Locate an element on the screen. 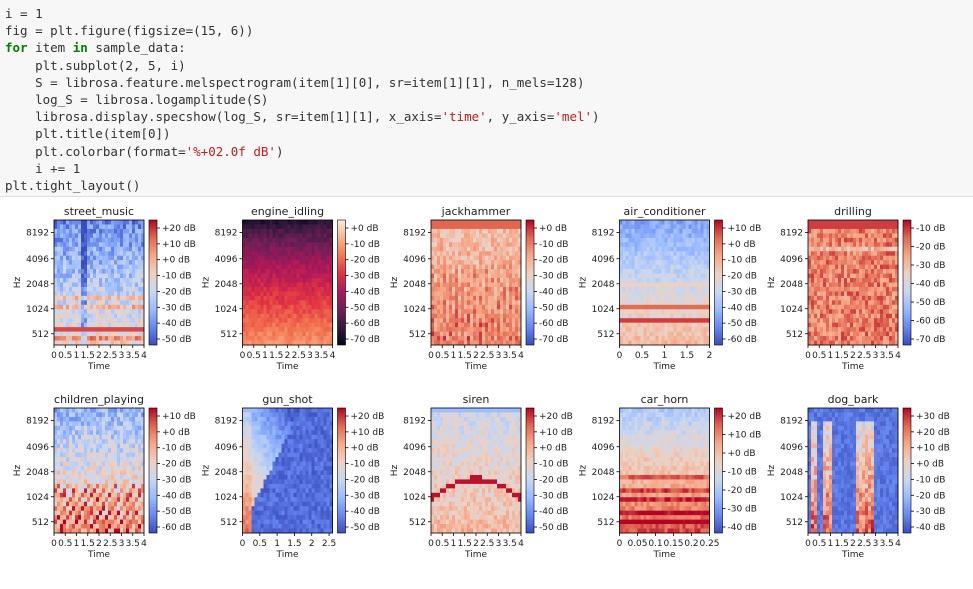  code-line: plt.colorbar(format='%+02.0f dB') is located at coordinates (144, 151).